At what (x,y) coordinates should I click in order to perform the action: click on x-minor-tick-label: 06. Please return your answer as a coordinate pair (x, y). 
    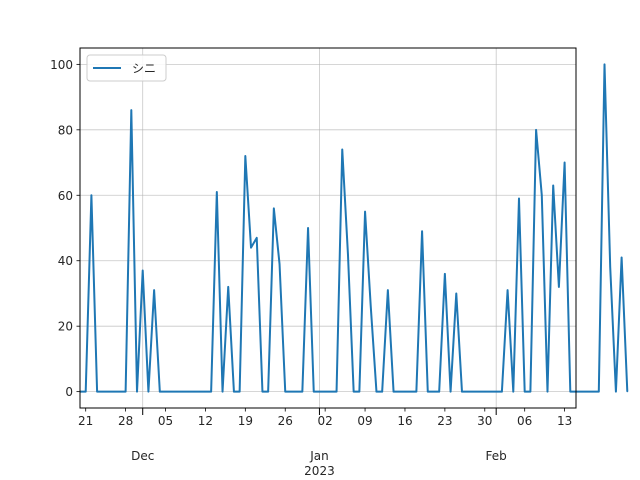
    Looking at the image, I should click on (524, 421).